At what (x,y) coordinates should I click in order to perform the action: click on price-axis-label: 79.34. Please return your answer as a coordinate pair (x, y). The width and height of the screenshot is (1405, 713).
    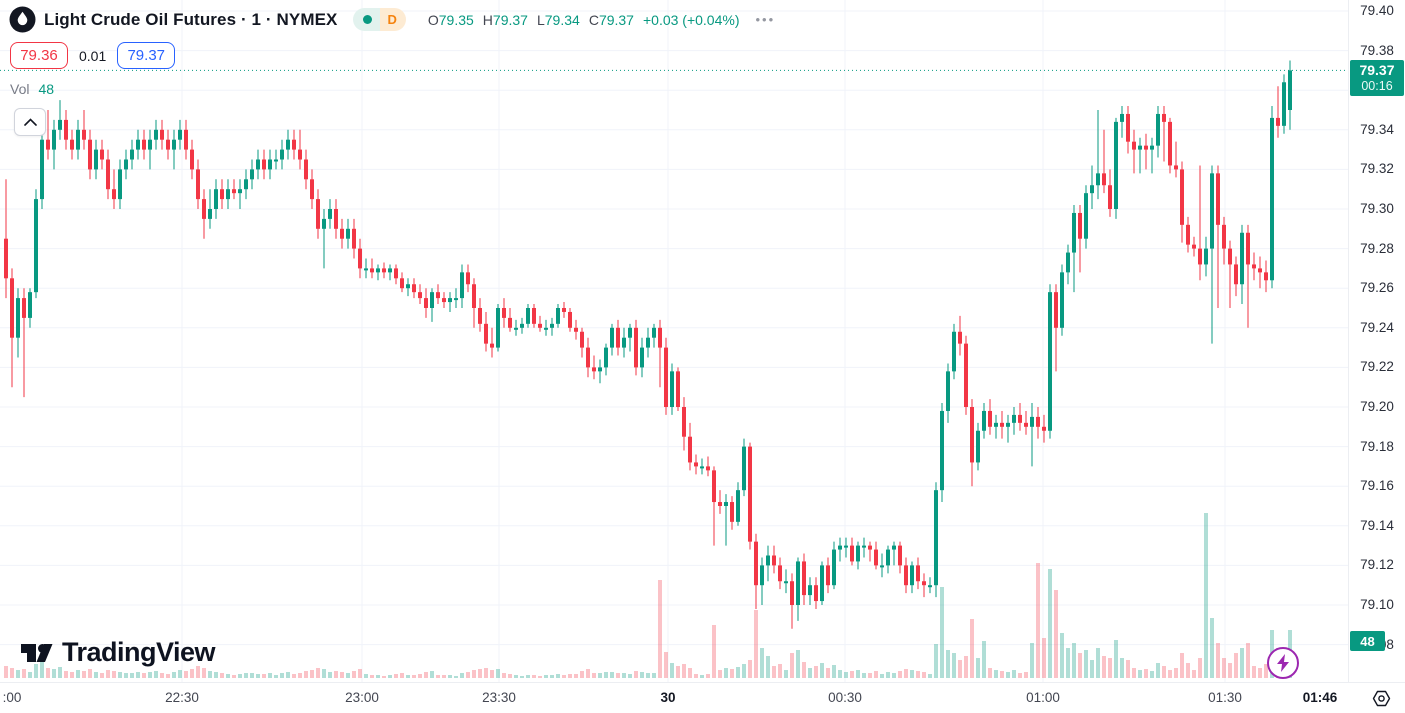
    Looking at the image, I should click on (1377, 129).